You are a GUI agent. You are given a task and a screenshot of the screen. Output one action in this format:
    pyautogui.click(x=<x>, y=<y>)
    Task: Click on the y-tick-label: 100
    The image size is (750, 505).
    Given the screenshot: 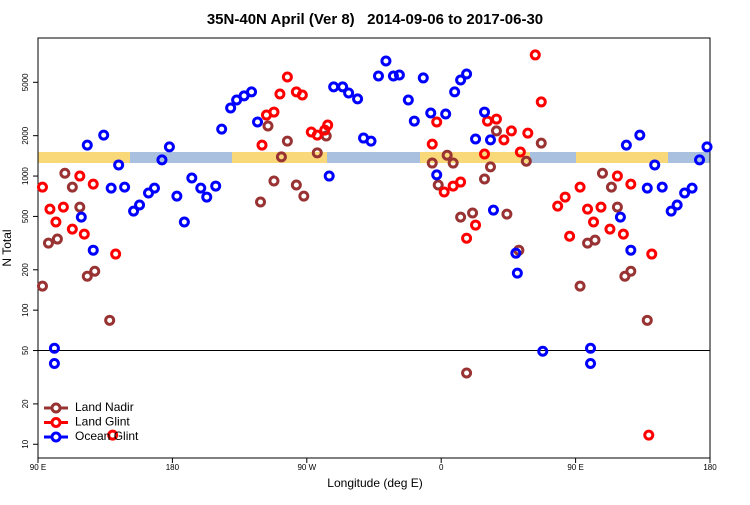 What is the action you would take?
    pyautogui.click(x=25, y=310)
    